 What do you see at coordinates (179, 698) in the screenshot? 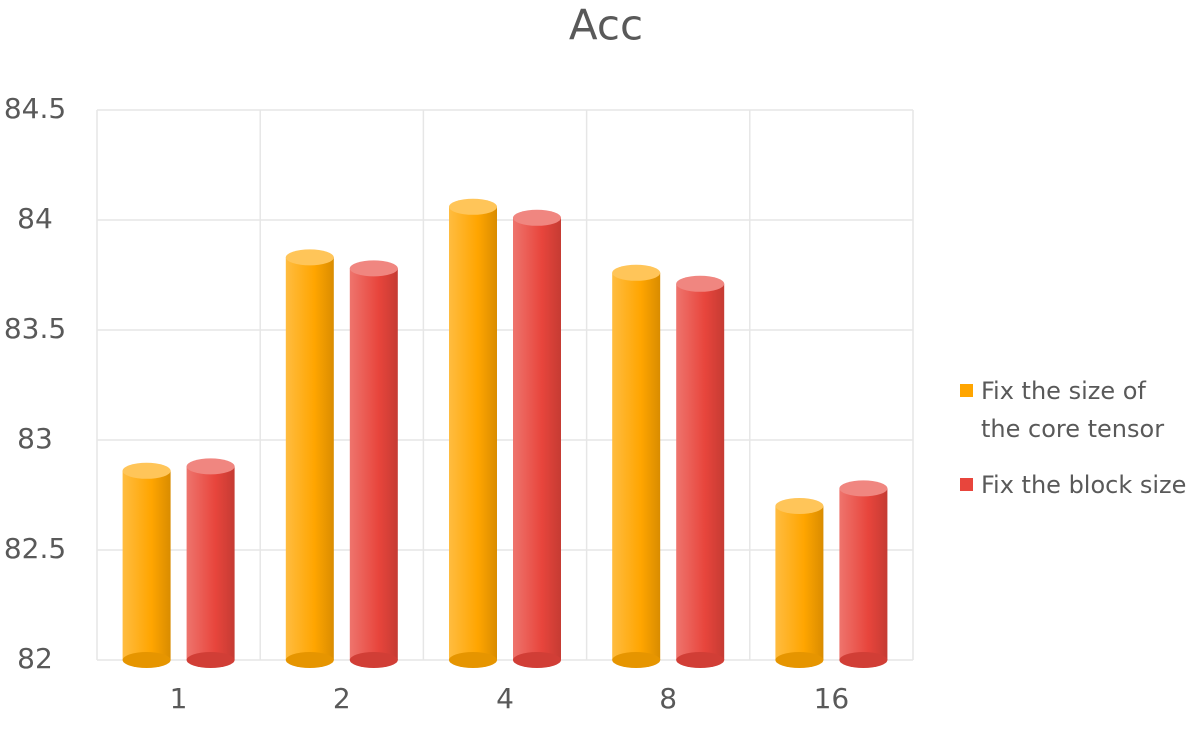
I see `x-tick-label: 1` at bounding box center [179, 698].